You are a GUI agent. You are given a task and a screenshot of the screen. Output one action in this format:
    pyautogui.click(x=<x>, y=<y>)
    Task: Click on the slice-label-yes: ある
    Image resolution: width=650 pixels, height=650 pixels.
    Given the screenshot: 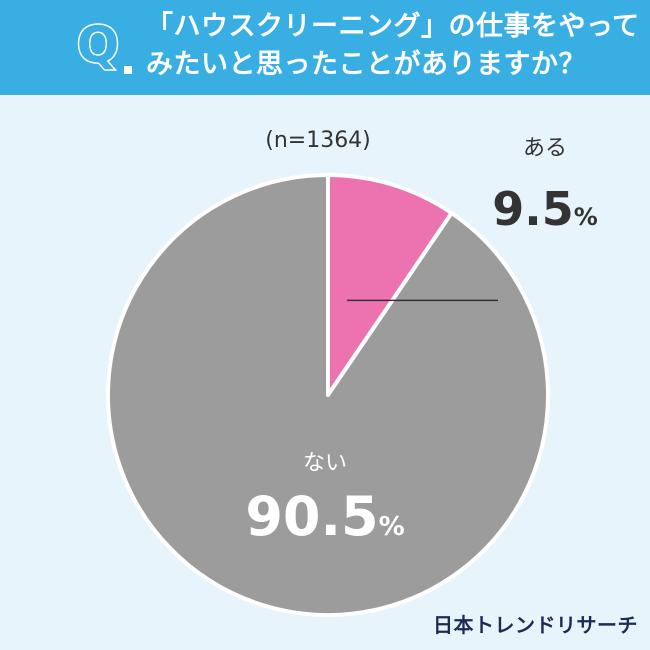 What is the action you would take?
    pyautogui.click(x=545, y=148)
    